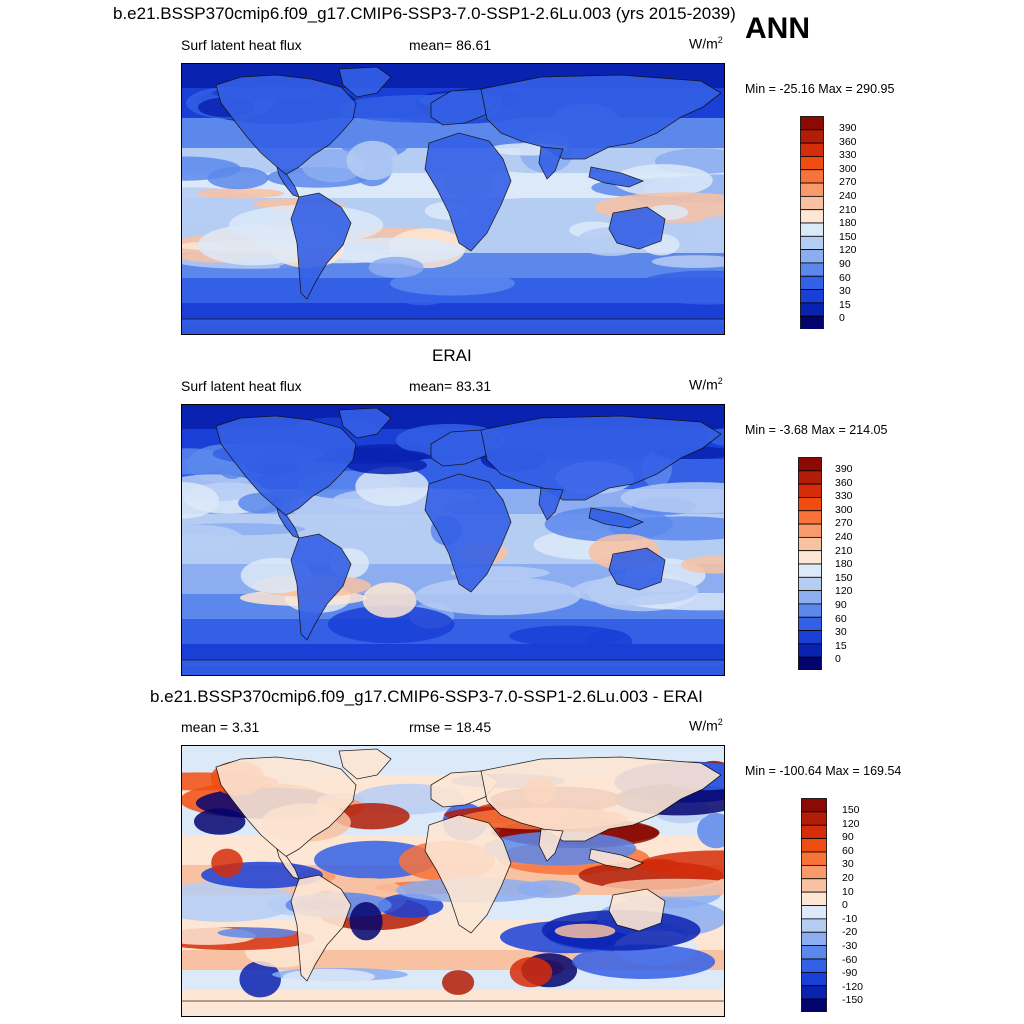 The width and height of the screenshot is (1024, 1024). Describe the element at coordinates (853, 986) in the screenshot. I see `colorbar-tick-label: -120` at that location.